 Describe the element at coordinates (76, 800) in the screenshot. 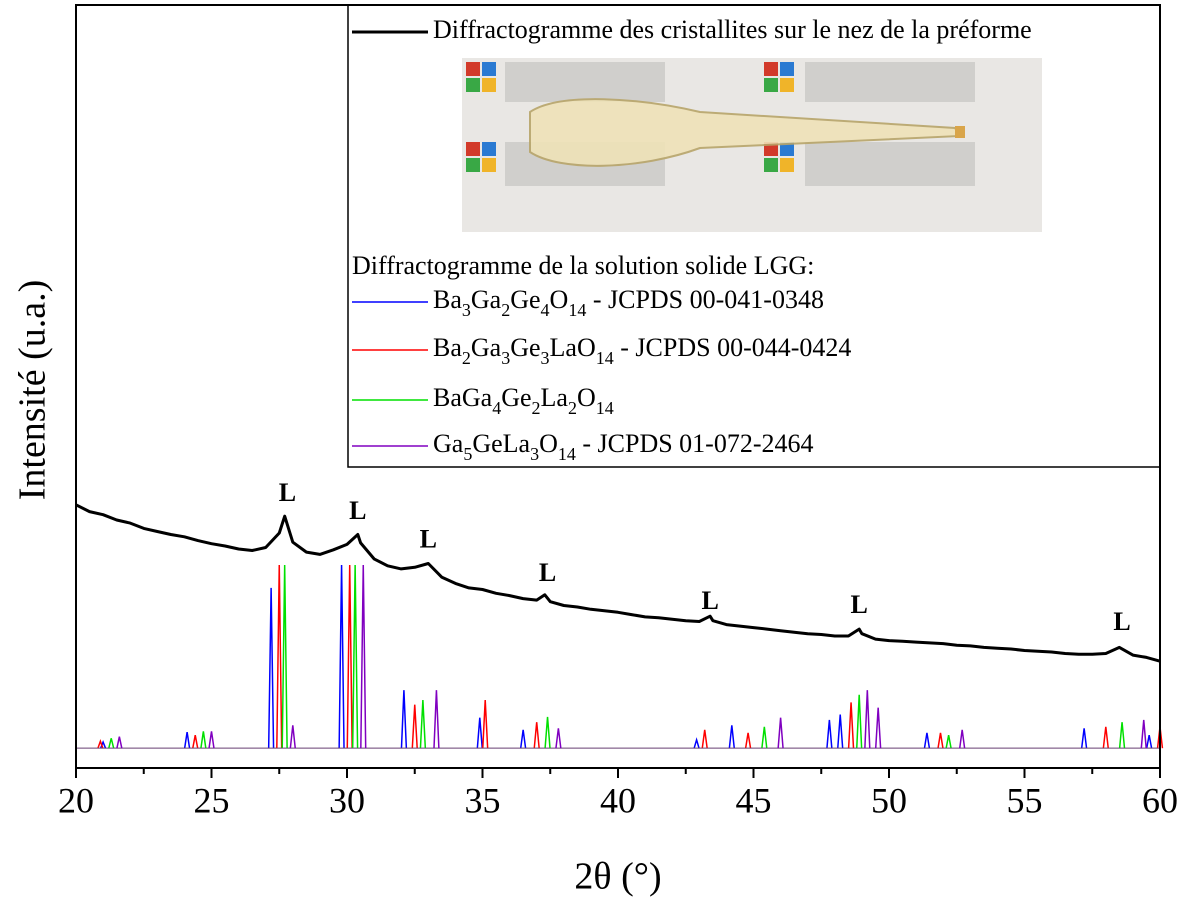

I see `x-tick-label: 20` at that location.